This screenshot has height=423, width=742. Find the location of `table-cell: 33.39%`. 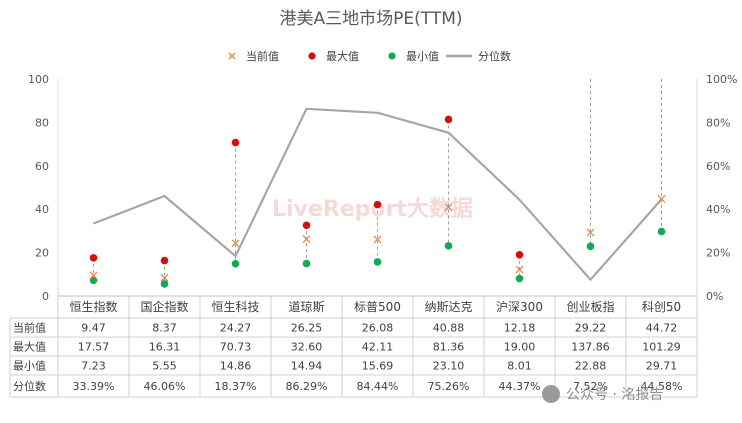

table-cell: 33.39% is located at coordinates (94, 386).